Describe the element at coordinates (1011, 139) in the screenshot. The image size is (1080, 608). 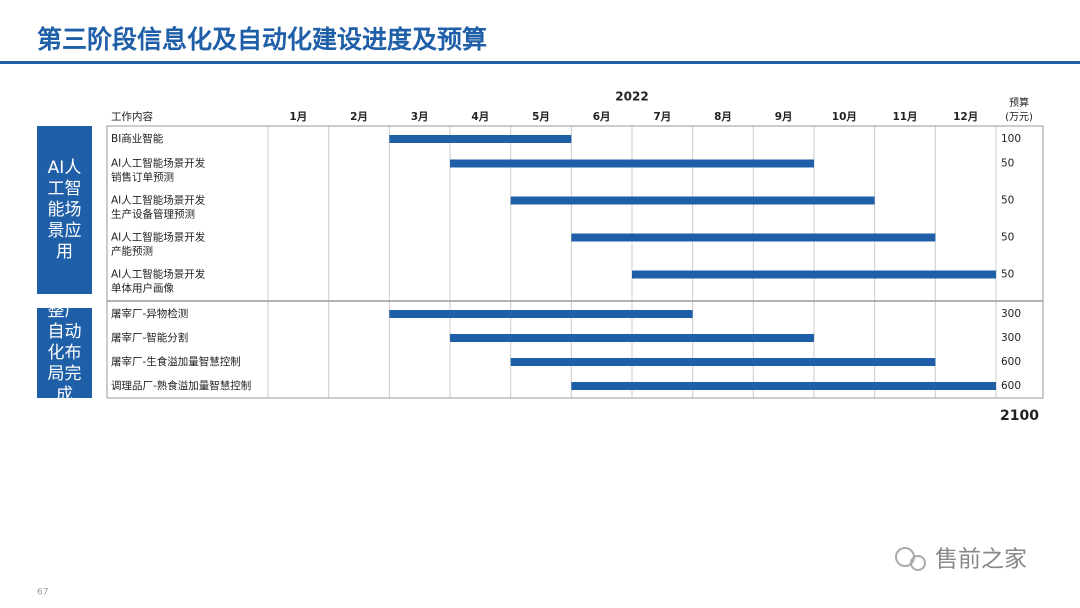
I see `budget-value: 100` at that location.